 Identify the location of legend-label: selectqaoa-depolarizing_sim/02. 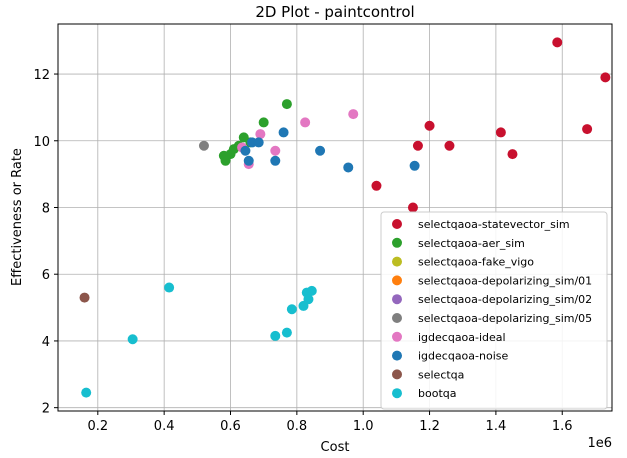
(505, 299).